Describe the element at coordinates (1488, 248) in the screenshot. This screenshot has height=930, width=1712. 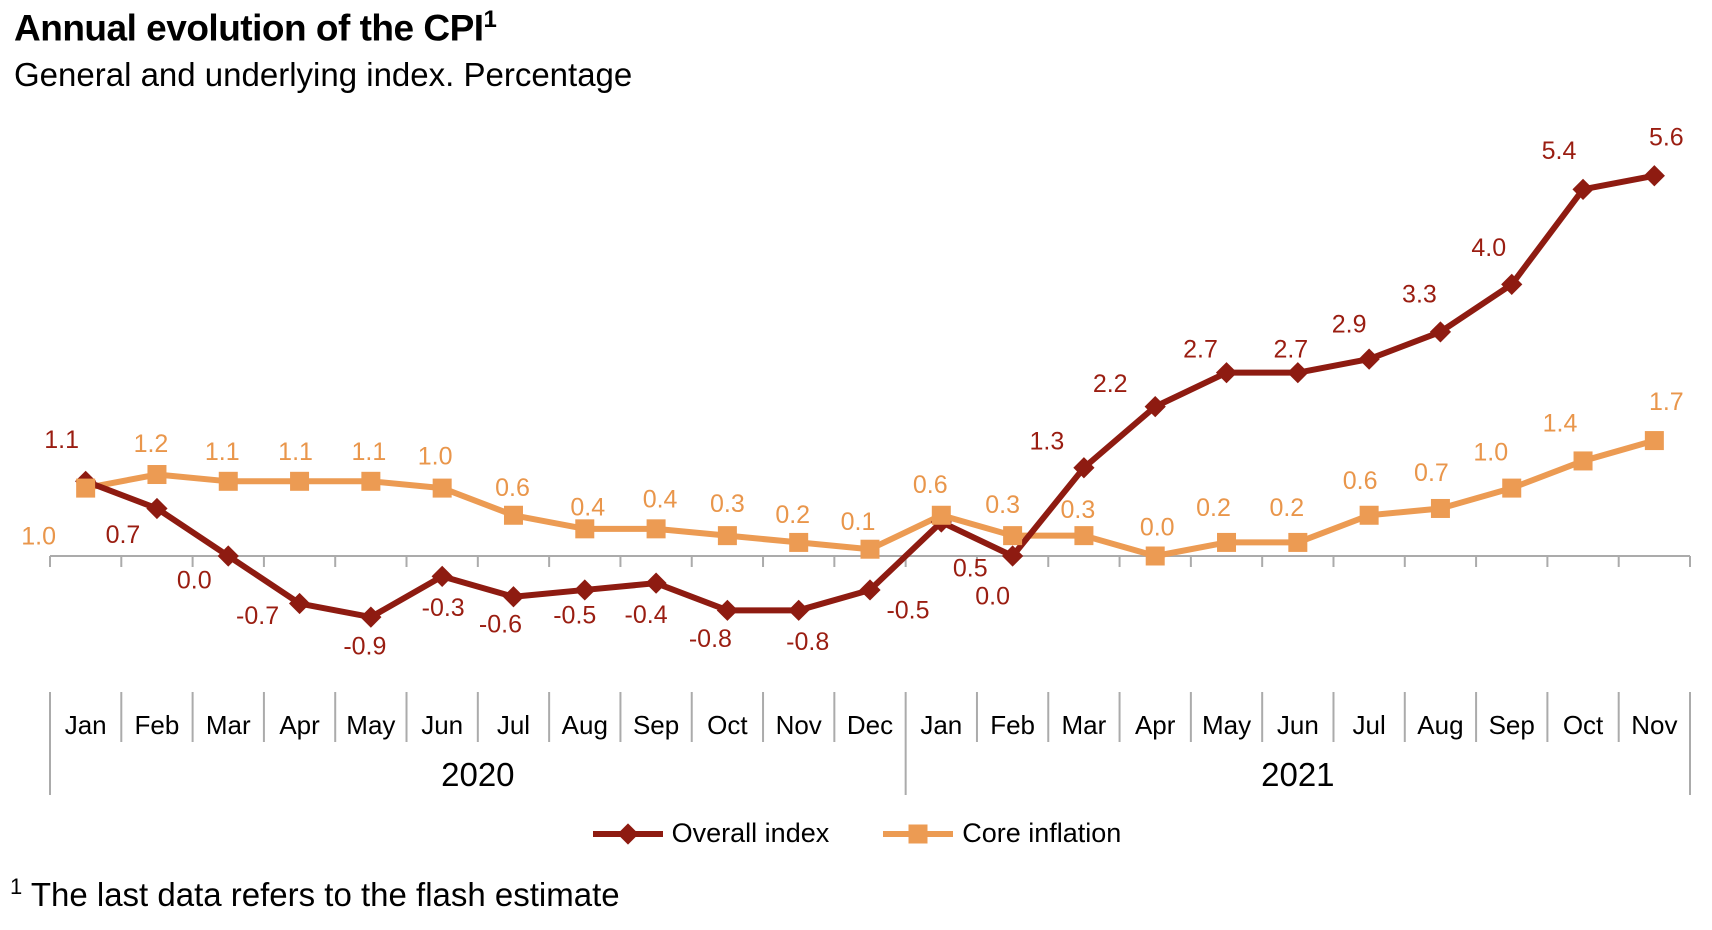
I see `overall-index-value-label: 4.0` at that location.